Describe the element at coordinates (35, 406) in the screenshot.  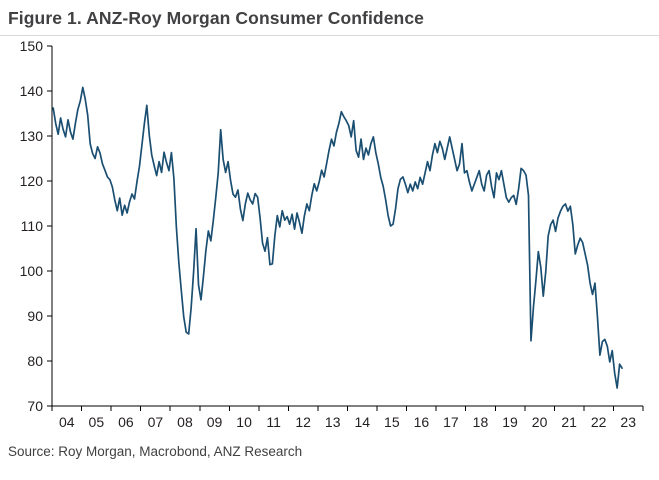
I see `y-tick-label: 70` at that location.